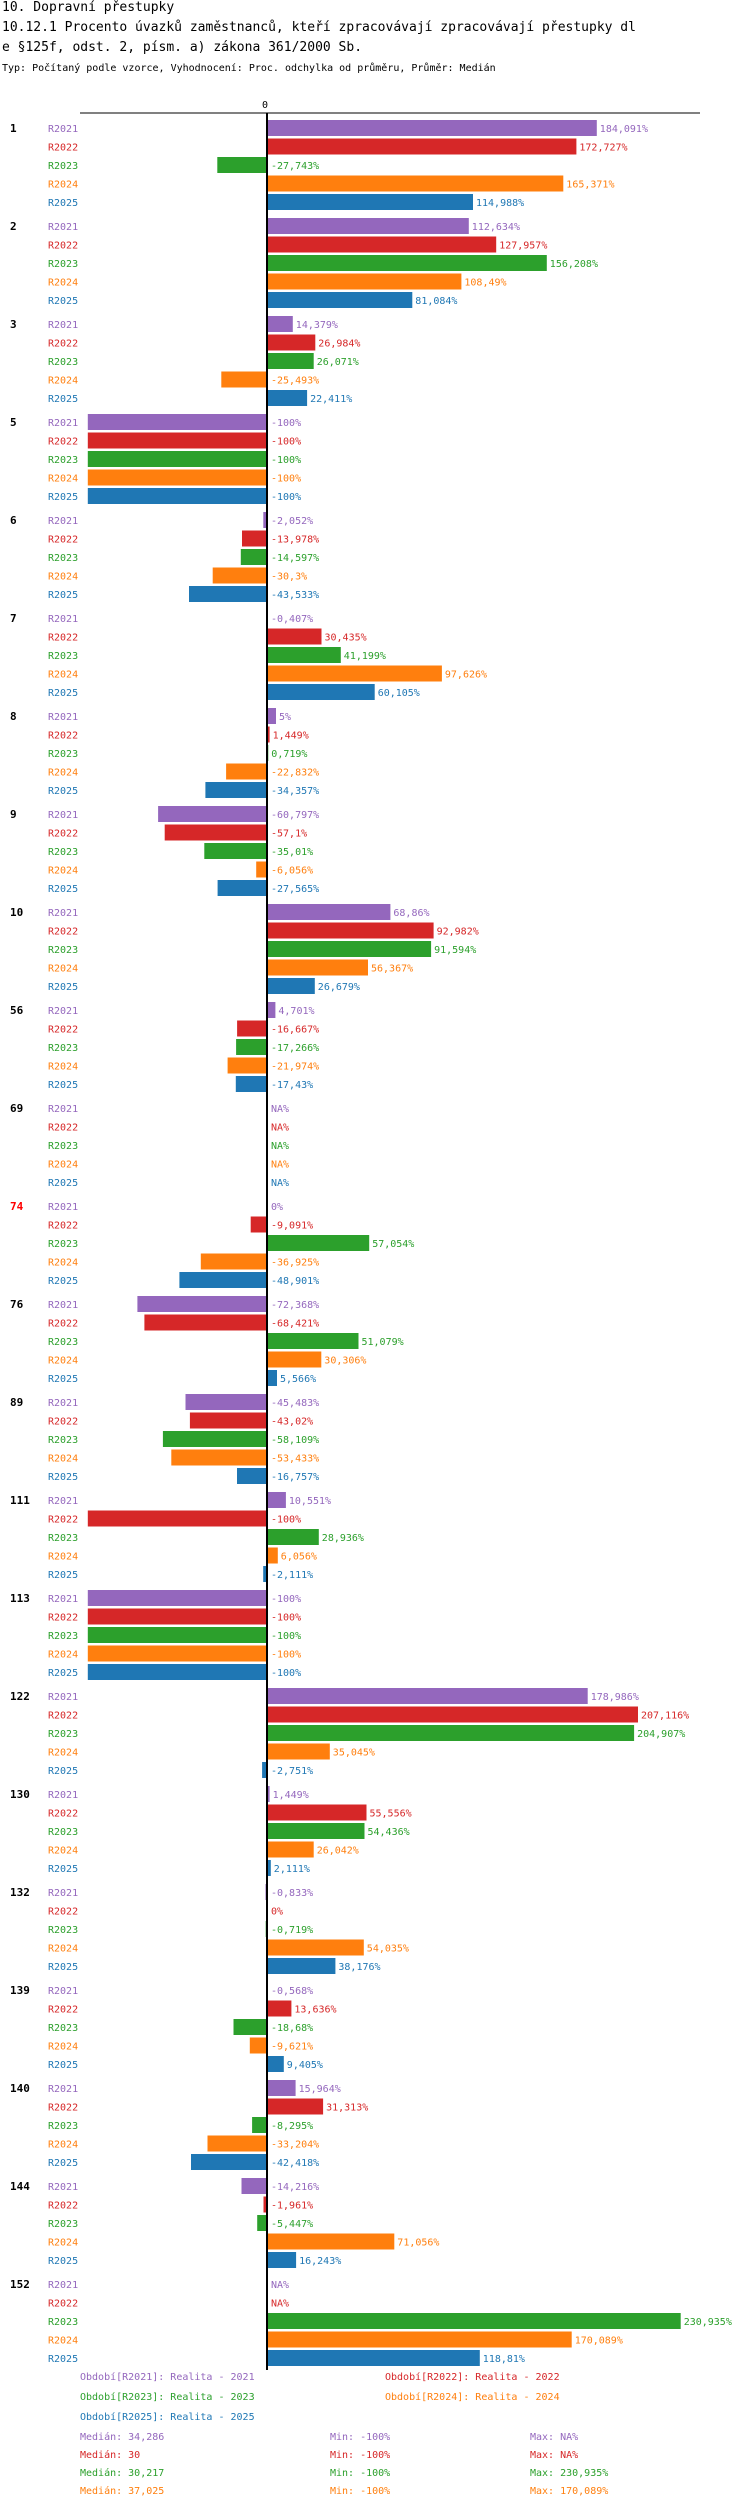  I want to click on data-label-3-r2021: 14,379%, so click(317, 325).